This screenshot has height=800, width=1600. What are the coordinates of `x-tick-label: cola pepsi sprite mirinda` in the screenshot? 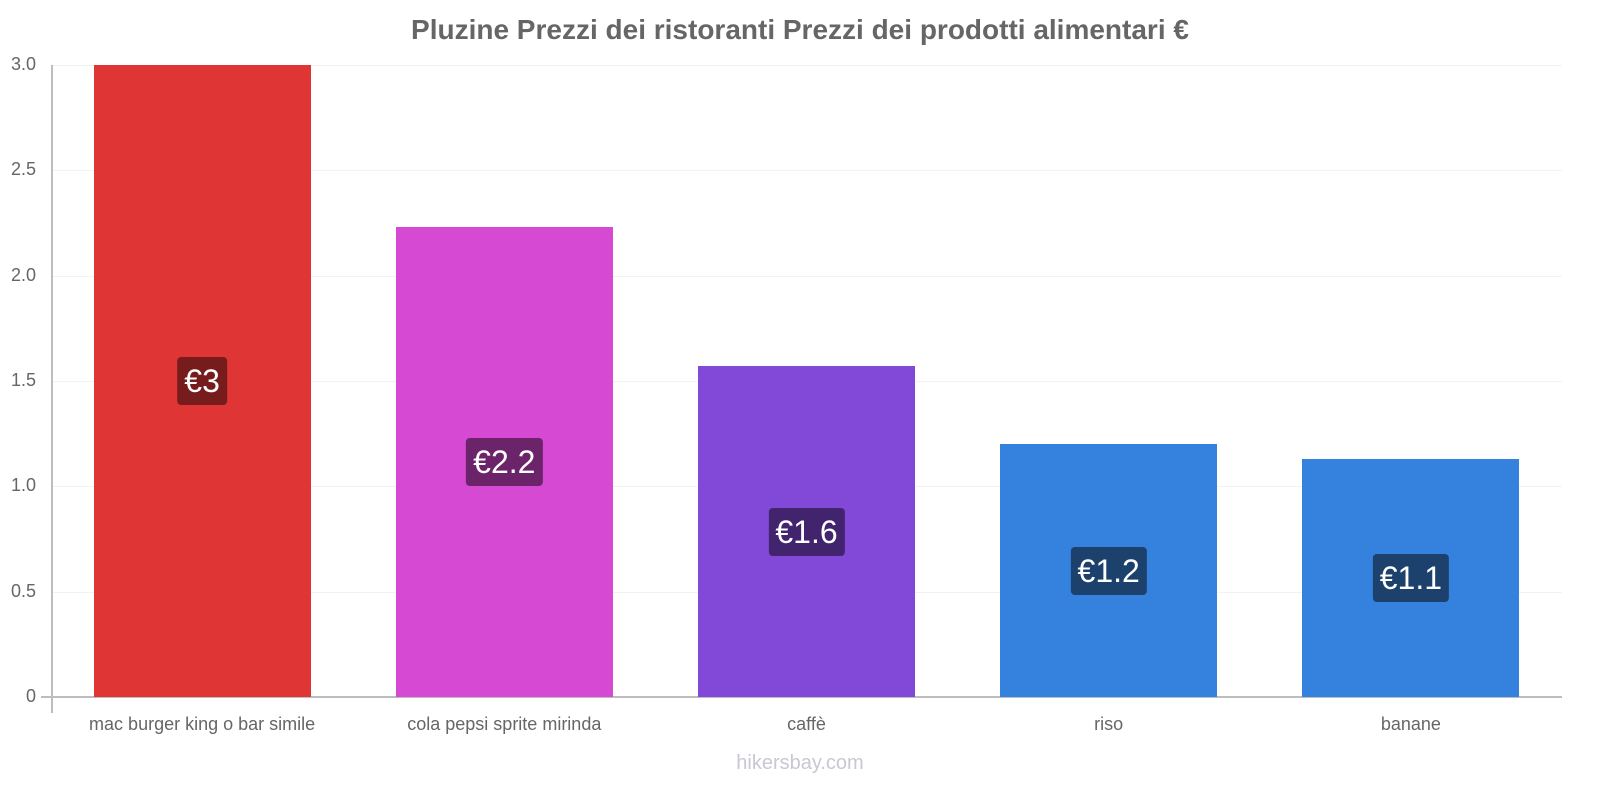 It's located at (504, 724).